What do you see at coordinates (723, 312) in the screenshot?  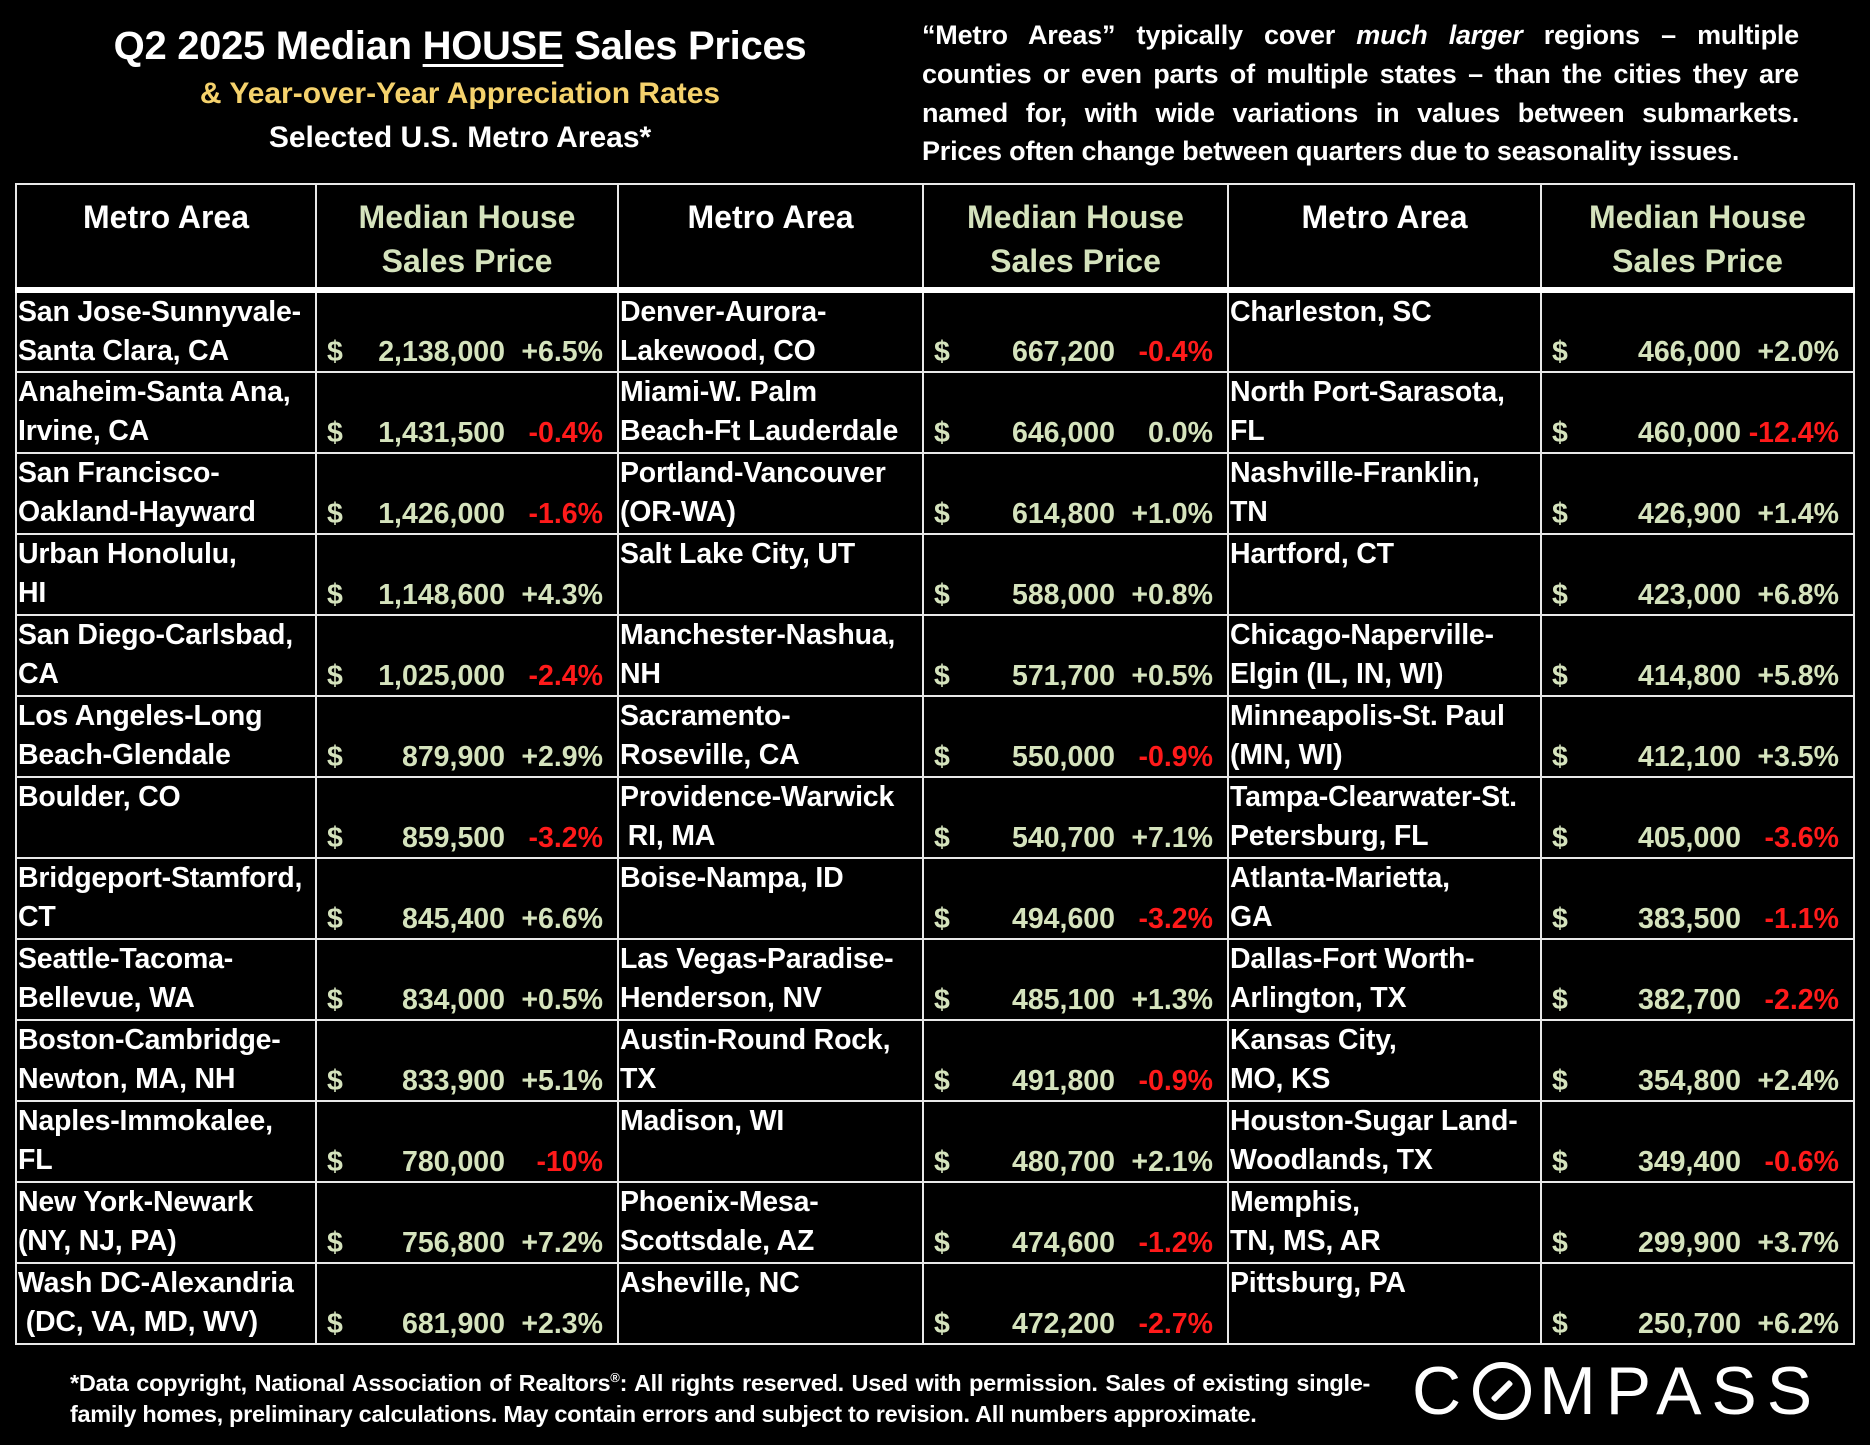 I see `metro-area-line: Denver-Aurora-` at bounding box center [723, 312].